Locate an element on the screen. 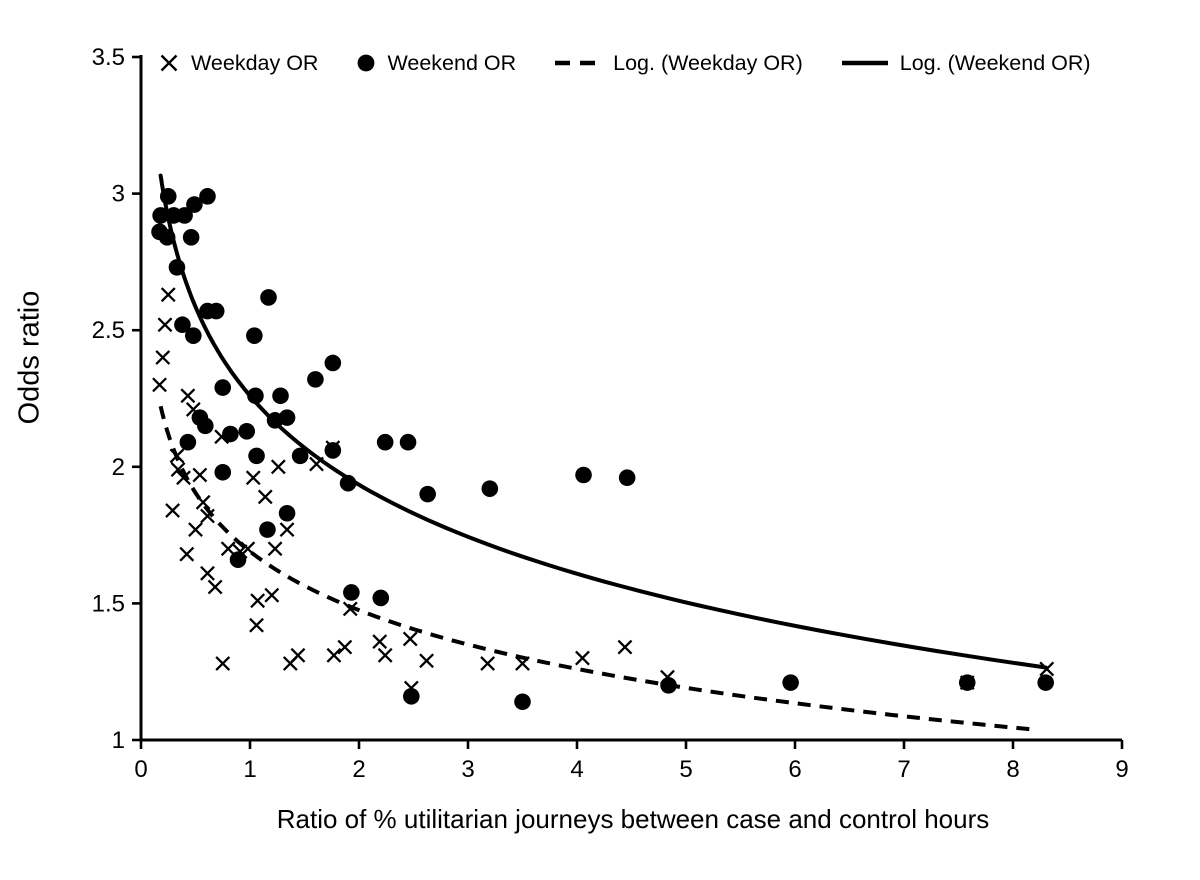 This screenshot has height=880, width=1200. y-axis-tick-label: 3 is located at coordinates (118, 194).